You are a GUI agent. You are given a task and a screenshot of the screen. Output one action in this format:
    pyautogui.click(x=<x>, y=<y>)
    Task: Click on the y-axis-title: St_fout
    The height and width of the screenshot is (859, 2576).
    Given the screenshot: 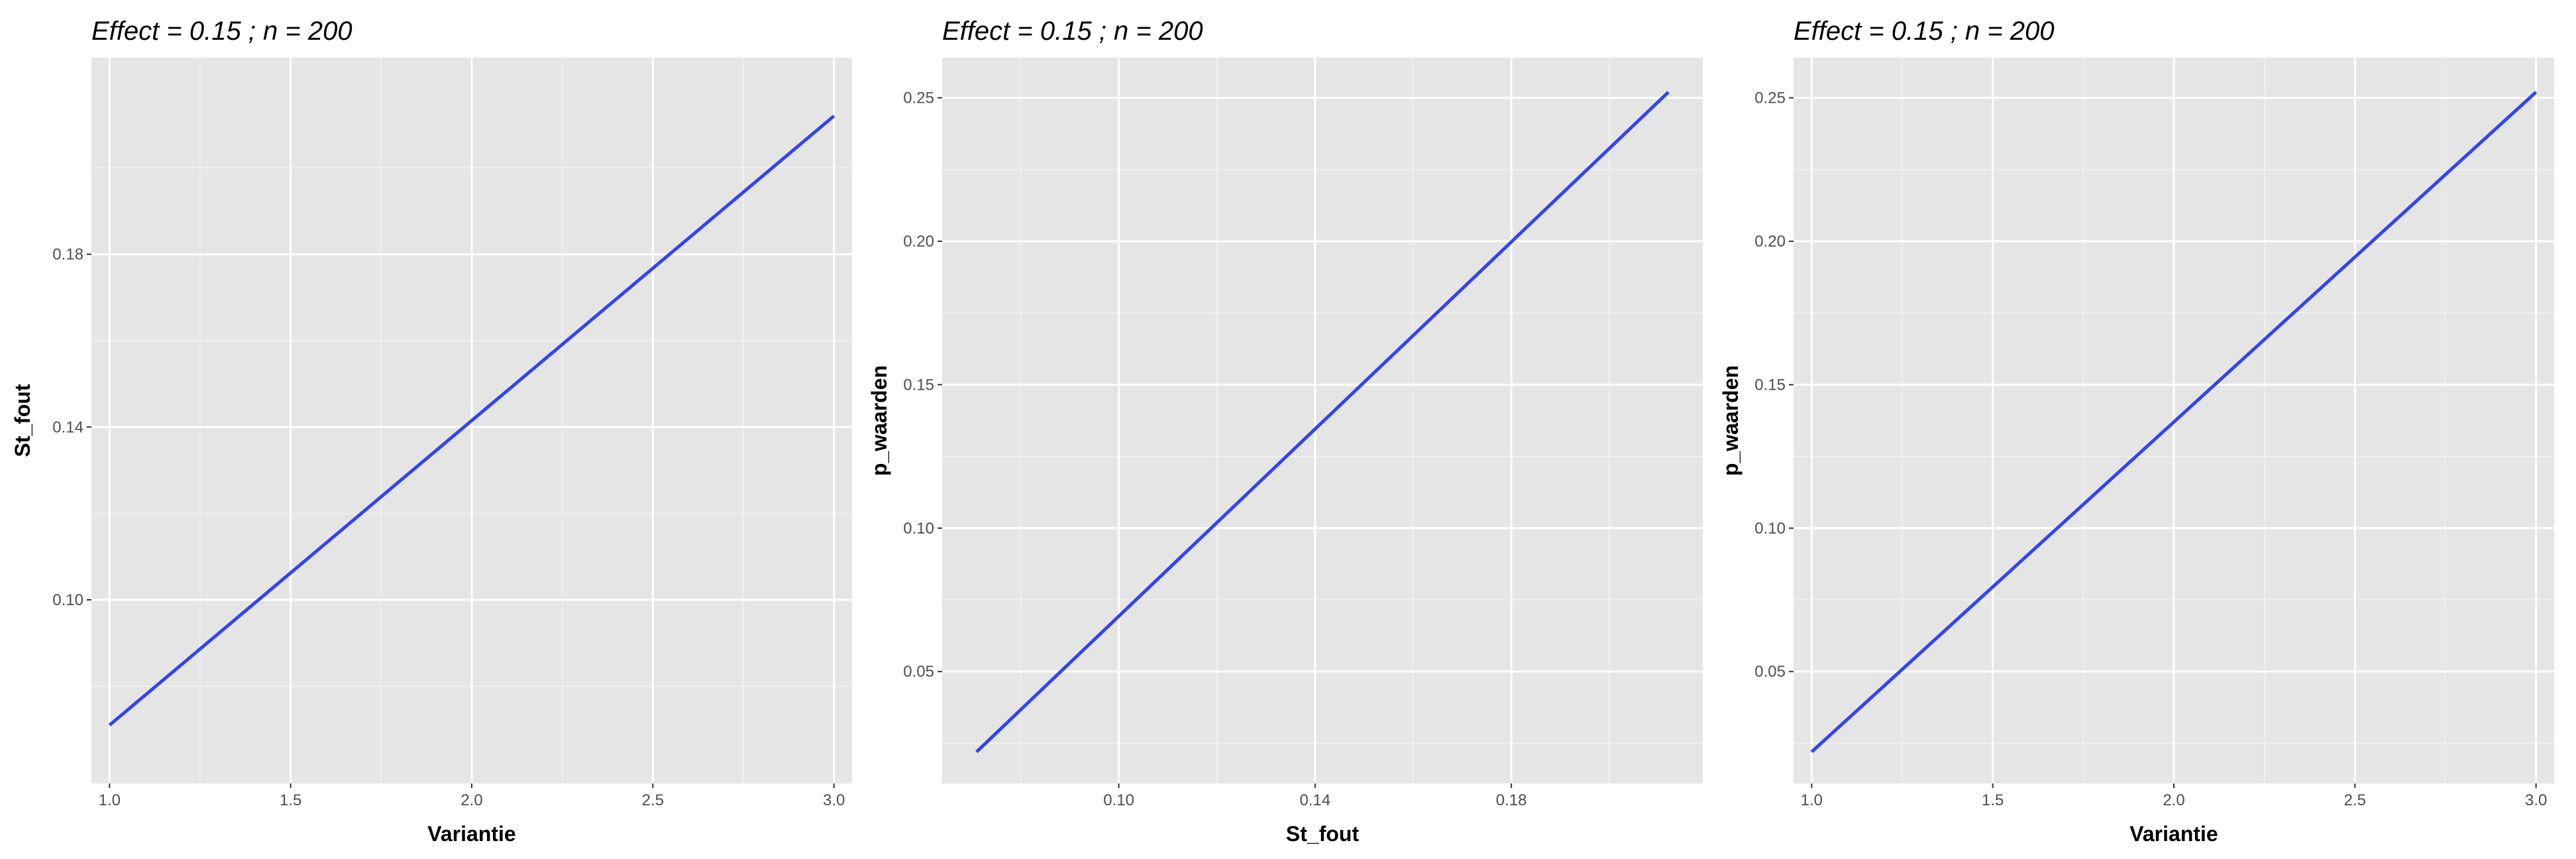 What is the action you would take?
    pyautogui.click(x=22, y=420)
    